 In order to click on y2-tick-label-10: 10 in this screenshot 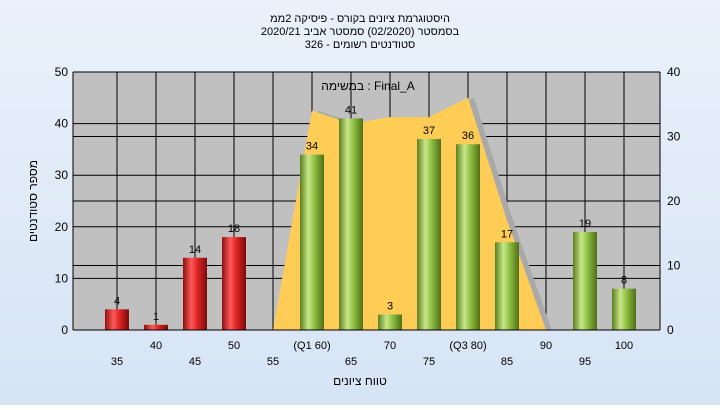, I will do `click(674, 266)`.